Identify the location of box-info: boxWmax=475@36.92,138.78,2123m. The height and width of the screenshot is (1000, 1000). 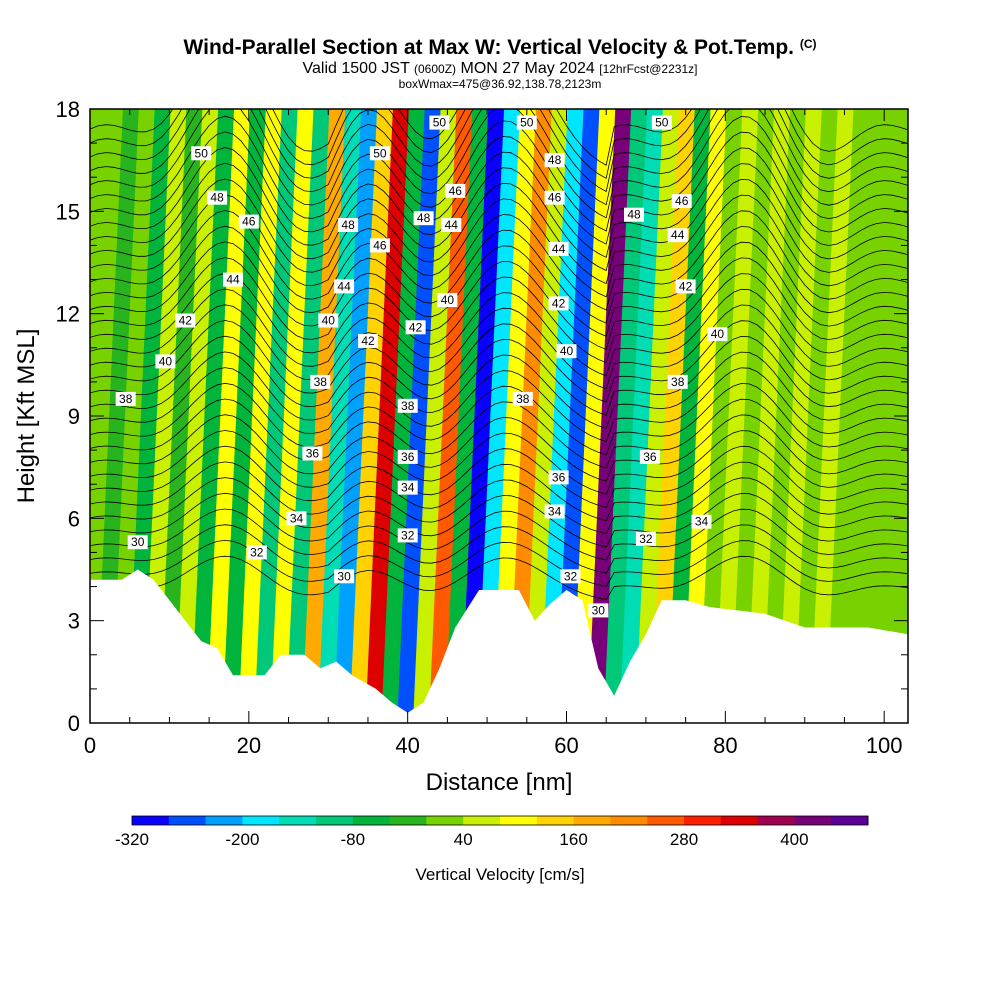
(500, 84).